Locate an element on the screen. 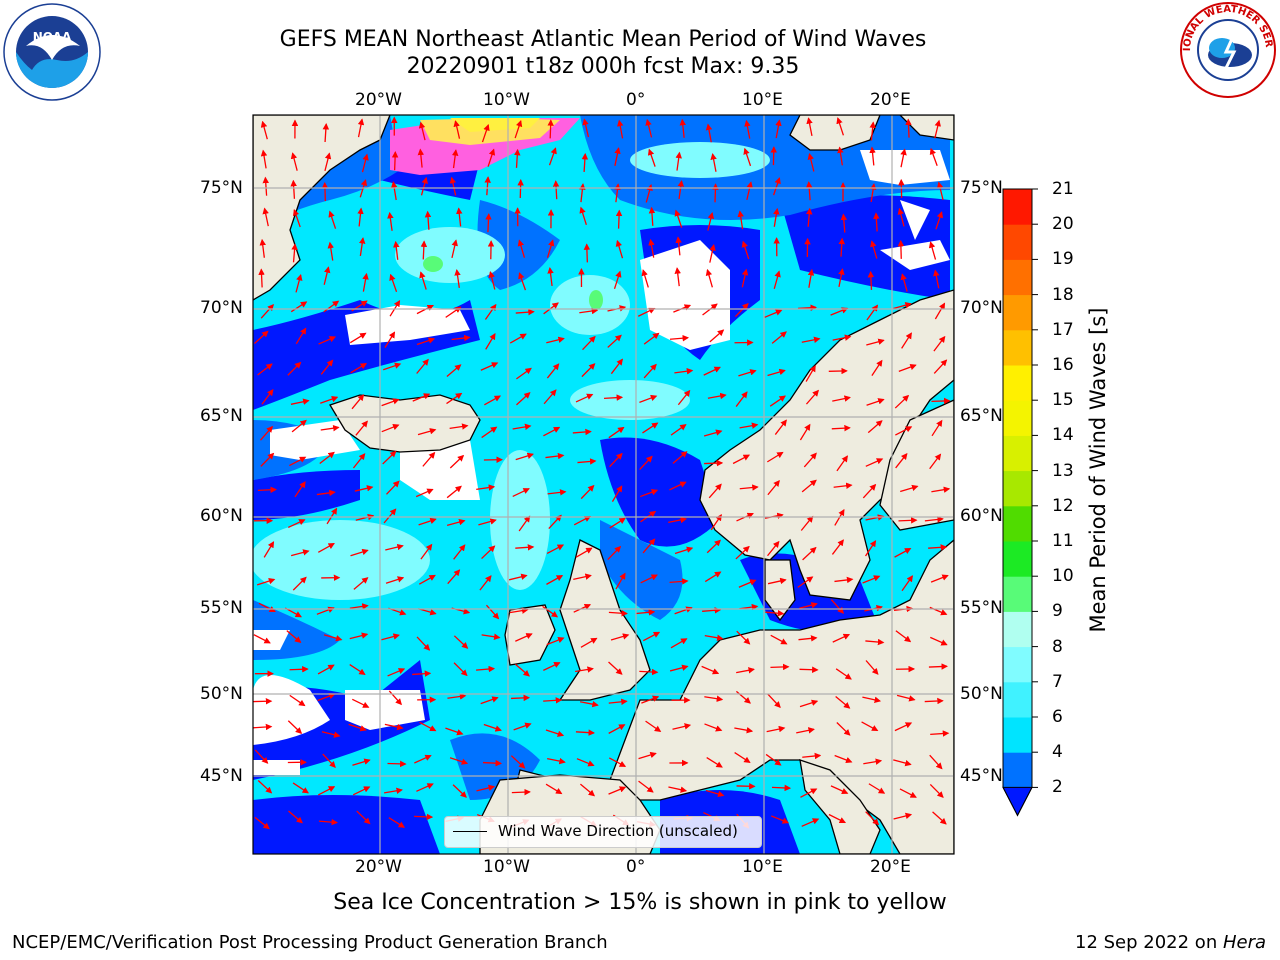  greenland is located at coordinates (322, 208).